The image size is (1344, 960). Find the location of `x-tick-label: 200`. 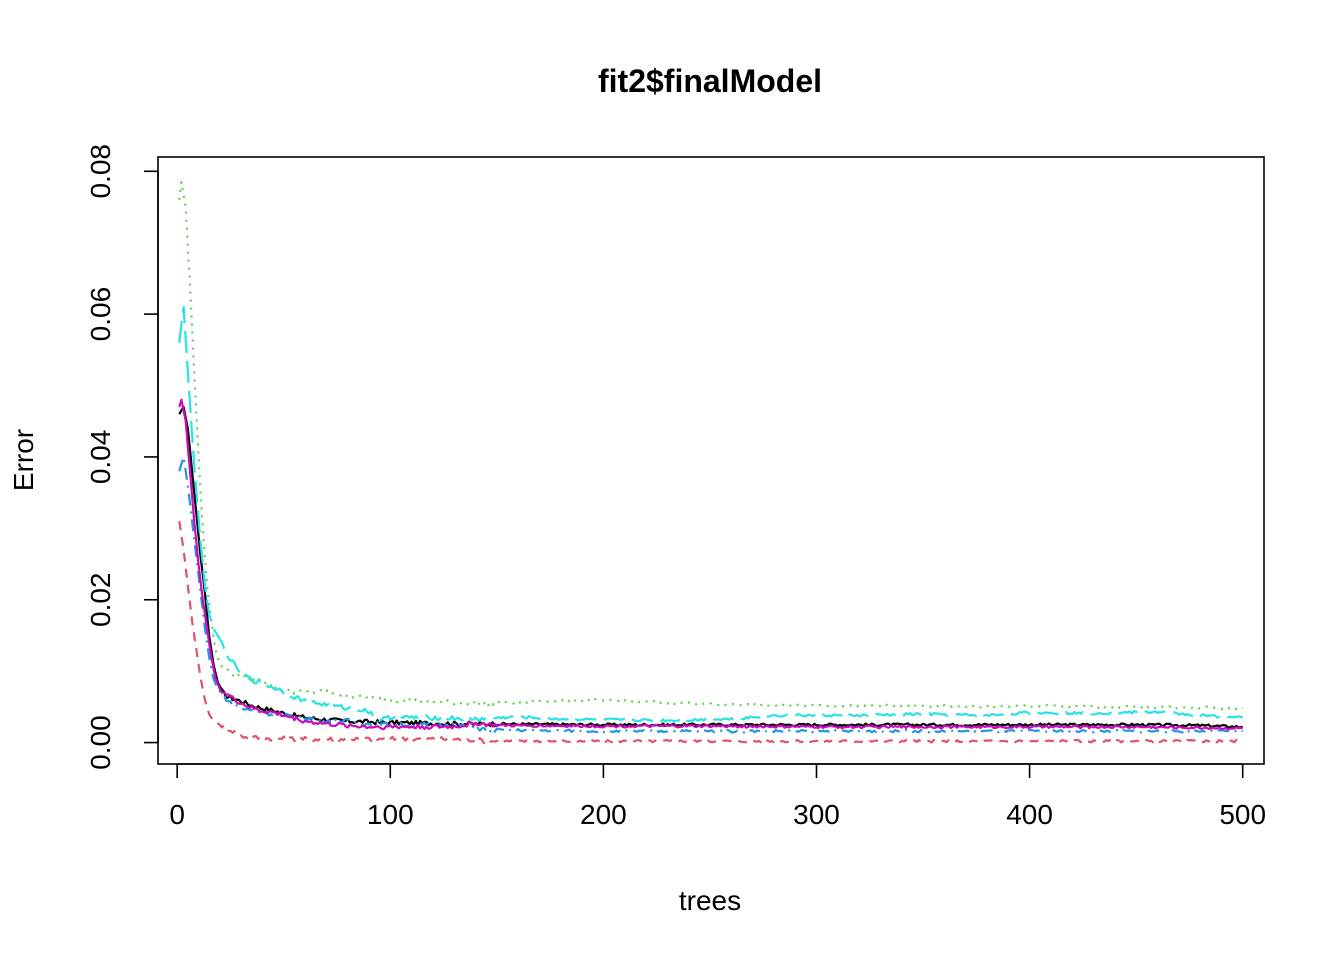

x-tick-label: 200 is located at coordinates (603, 814).